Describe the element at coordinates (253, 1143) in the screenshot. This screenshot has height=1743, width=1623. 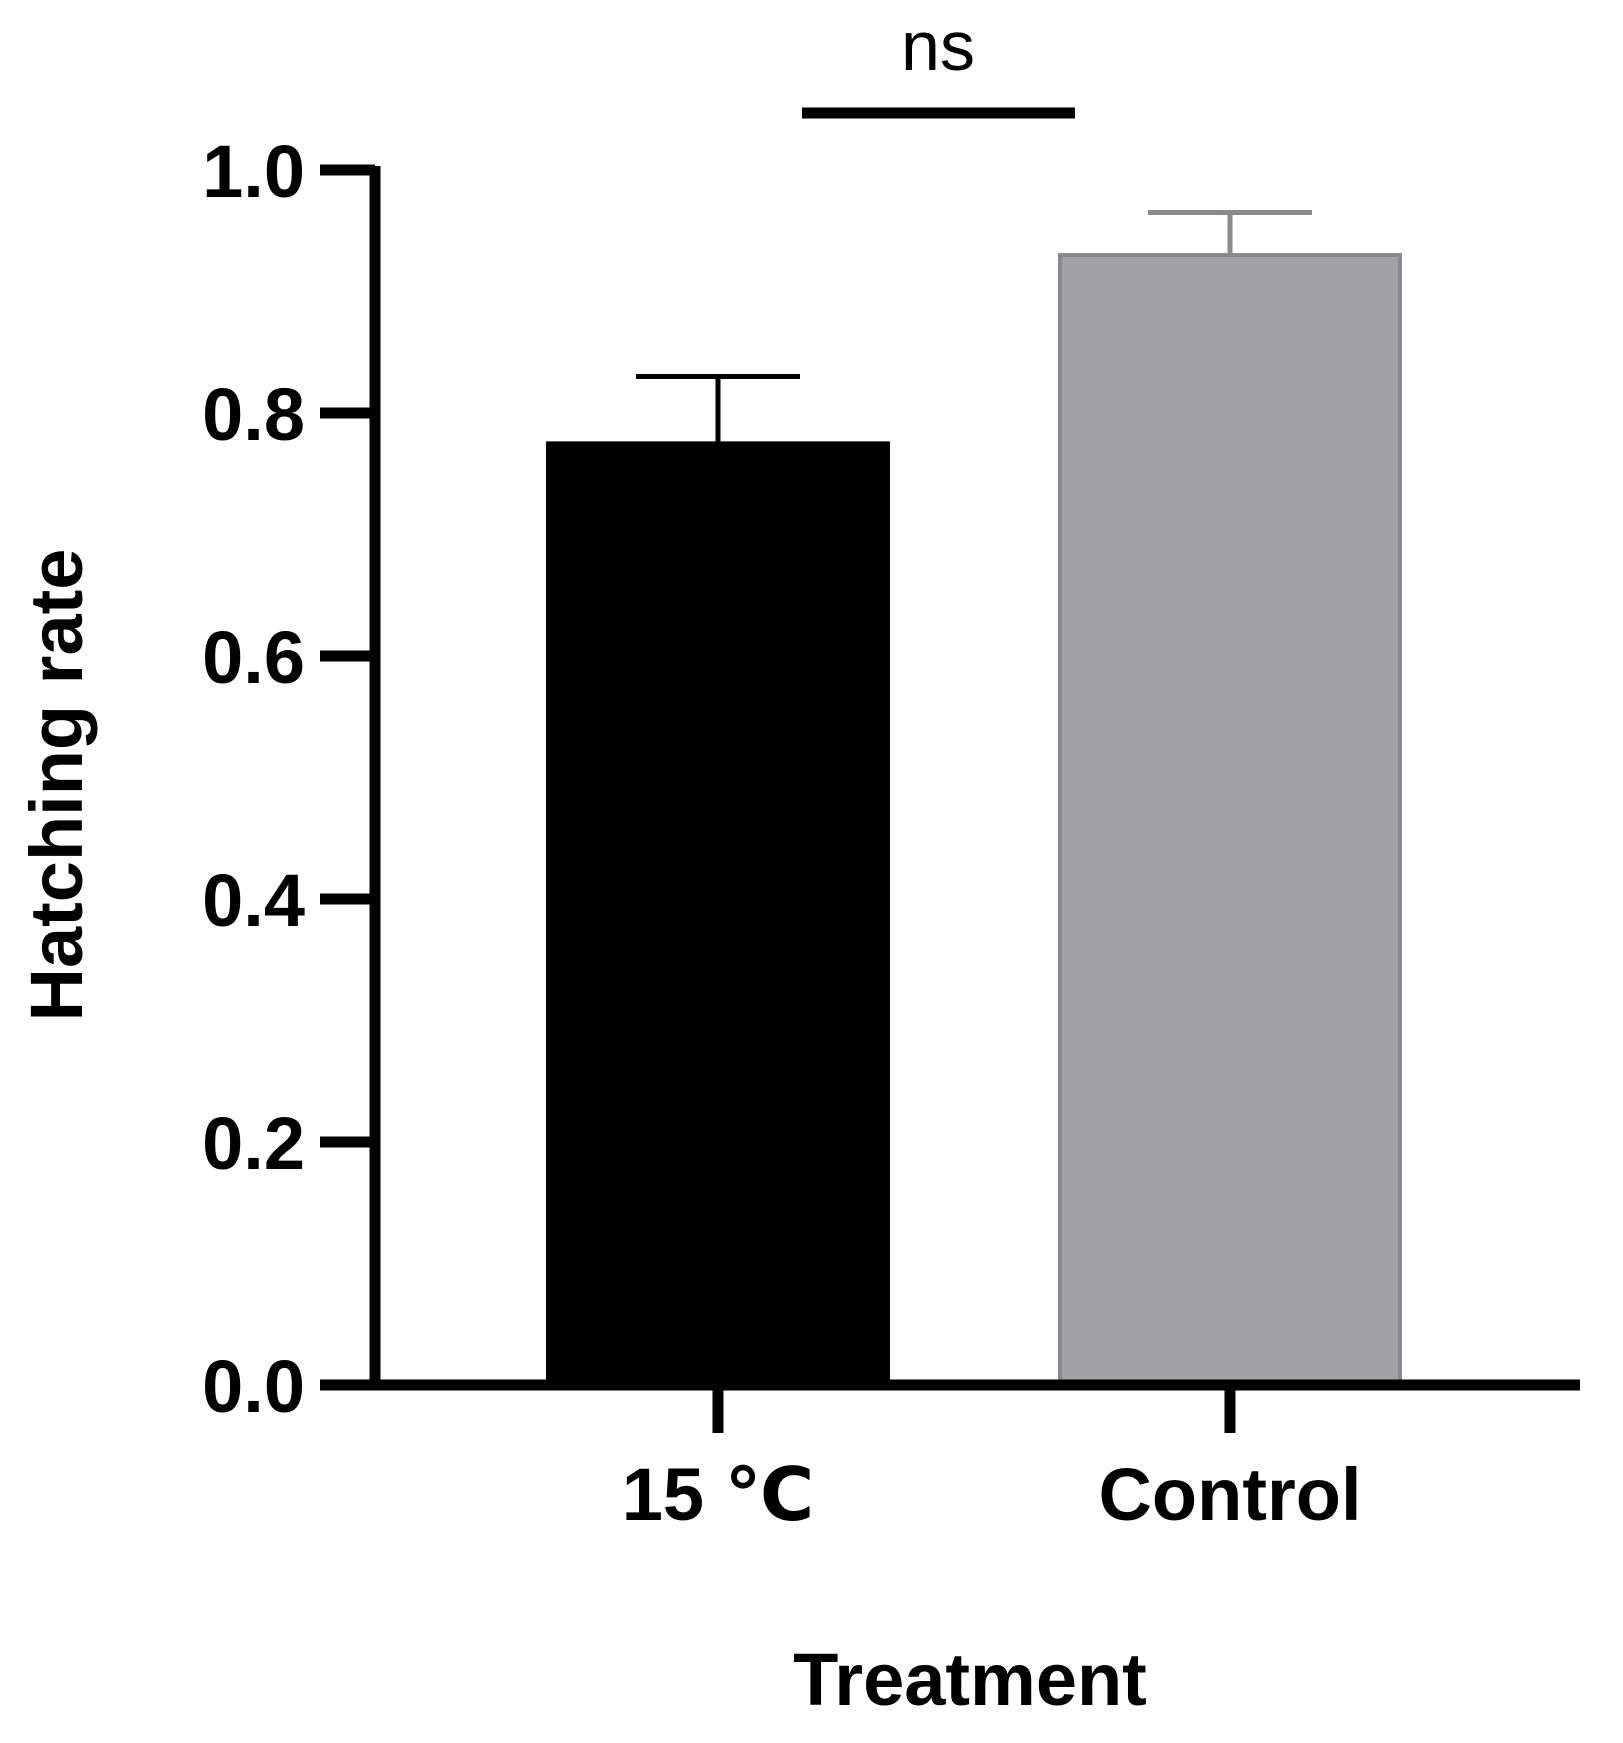
I see `y-tick-label-1: 0.2` at that location.